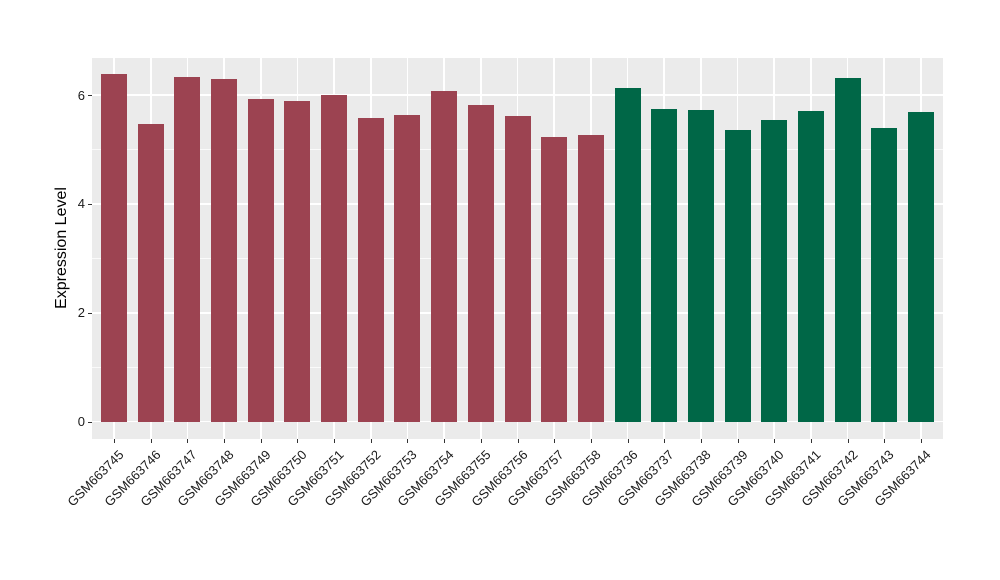  Describe the element at coordinates (407, 268) in the screenshot. I see `bar-GSM663753` at that location.